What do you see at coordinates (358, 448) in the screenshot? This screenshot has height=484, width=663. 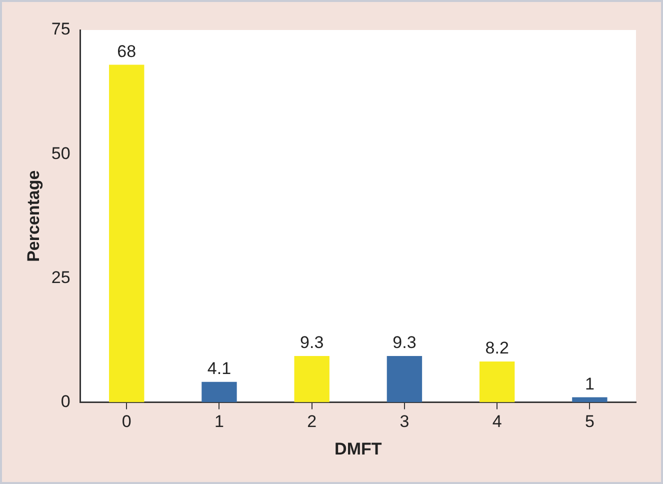 I see `x-axis-title: DMFT` at bounding box center [358, 448].